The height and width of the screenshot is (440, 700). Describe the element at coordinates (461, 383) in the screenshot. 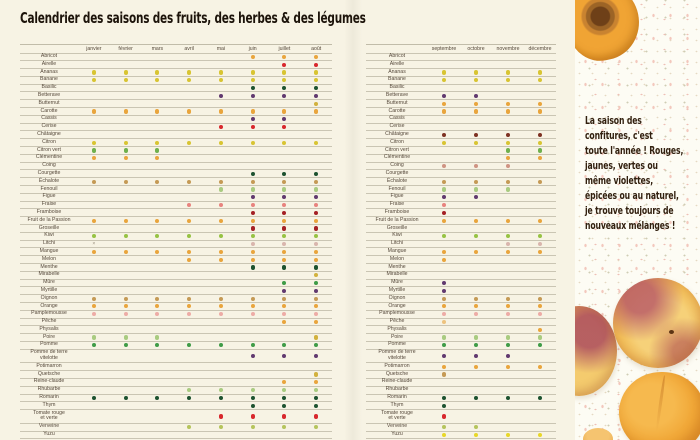

I see `table-row: Reine-claude` at that location.